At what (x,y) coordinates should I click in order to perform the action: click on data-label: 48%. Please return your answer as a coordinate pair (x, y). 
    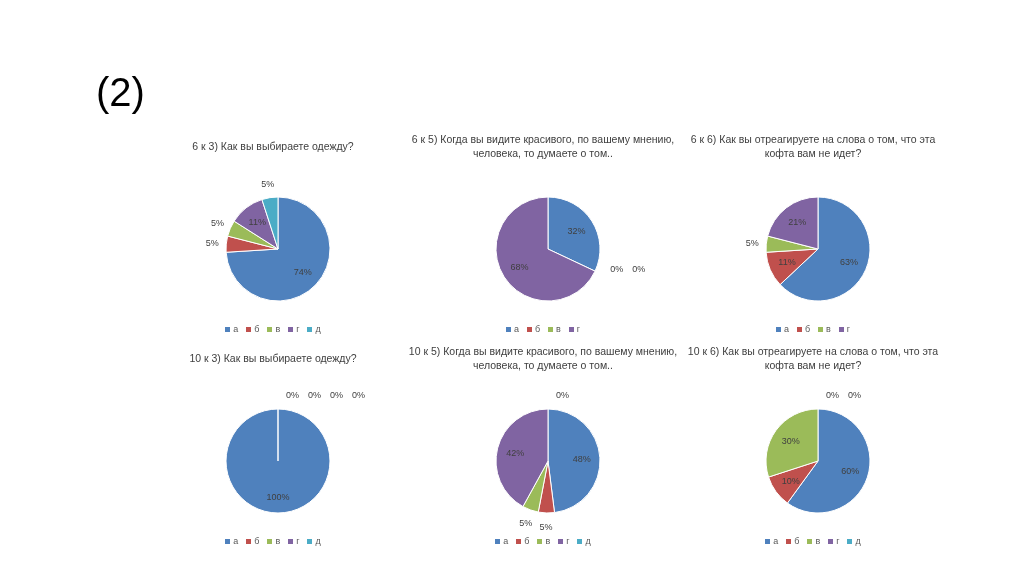
    Looking at the image, I should click on (581, 458).